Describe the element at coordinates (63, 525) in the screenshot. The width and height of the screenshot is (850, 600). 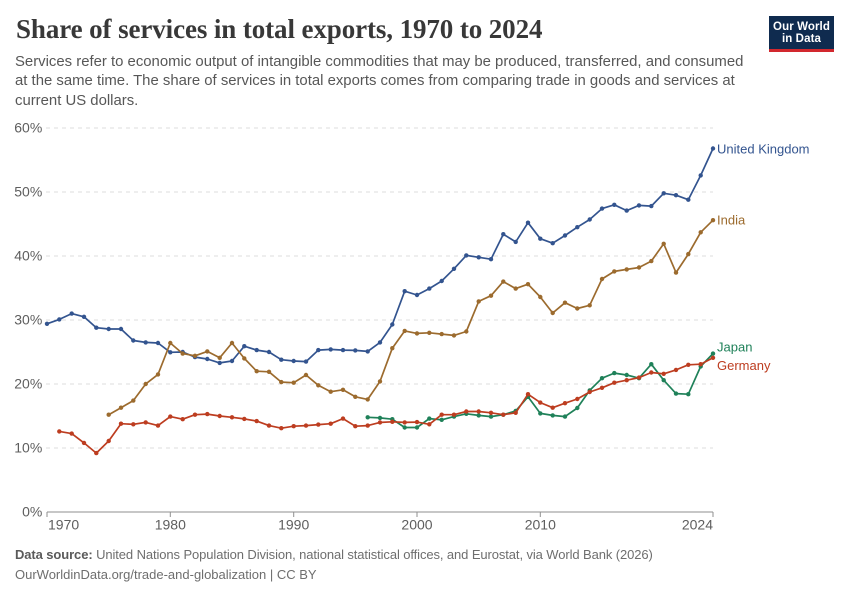
I see `svg-text: 1970` at that location.